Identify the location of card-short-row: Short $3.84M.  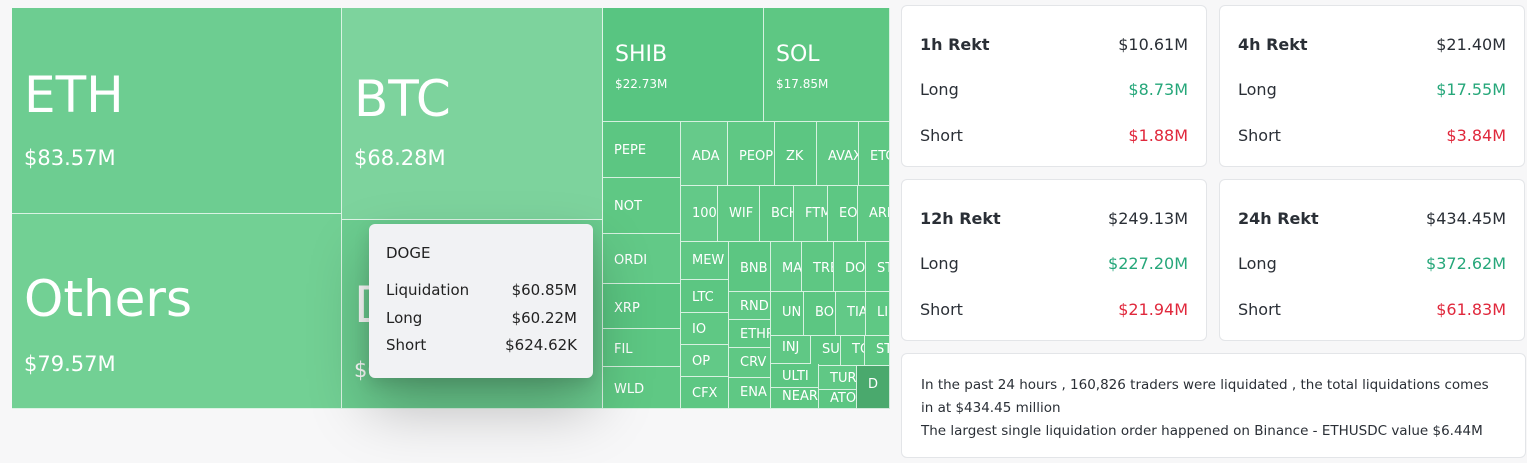
(1372, 135).